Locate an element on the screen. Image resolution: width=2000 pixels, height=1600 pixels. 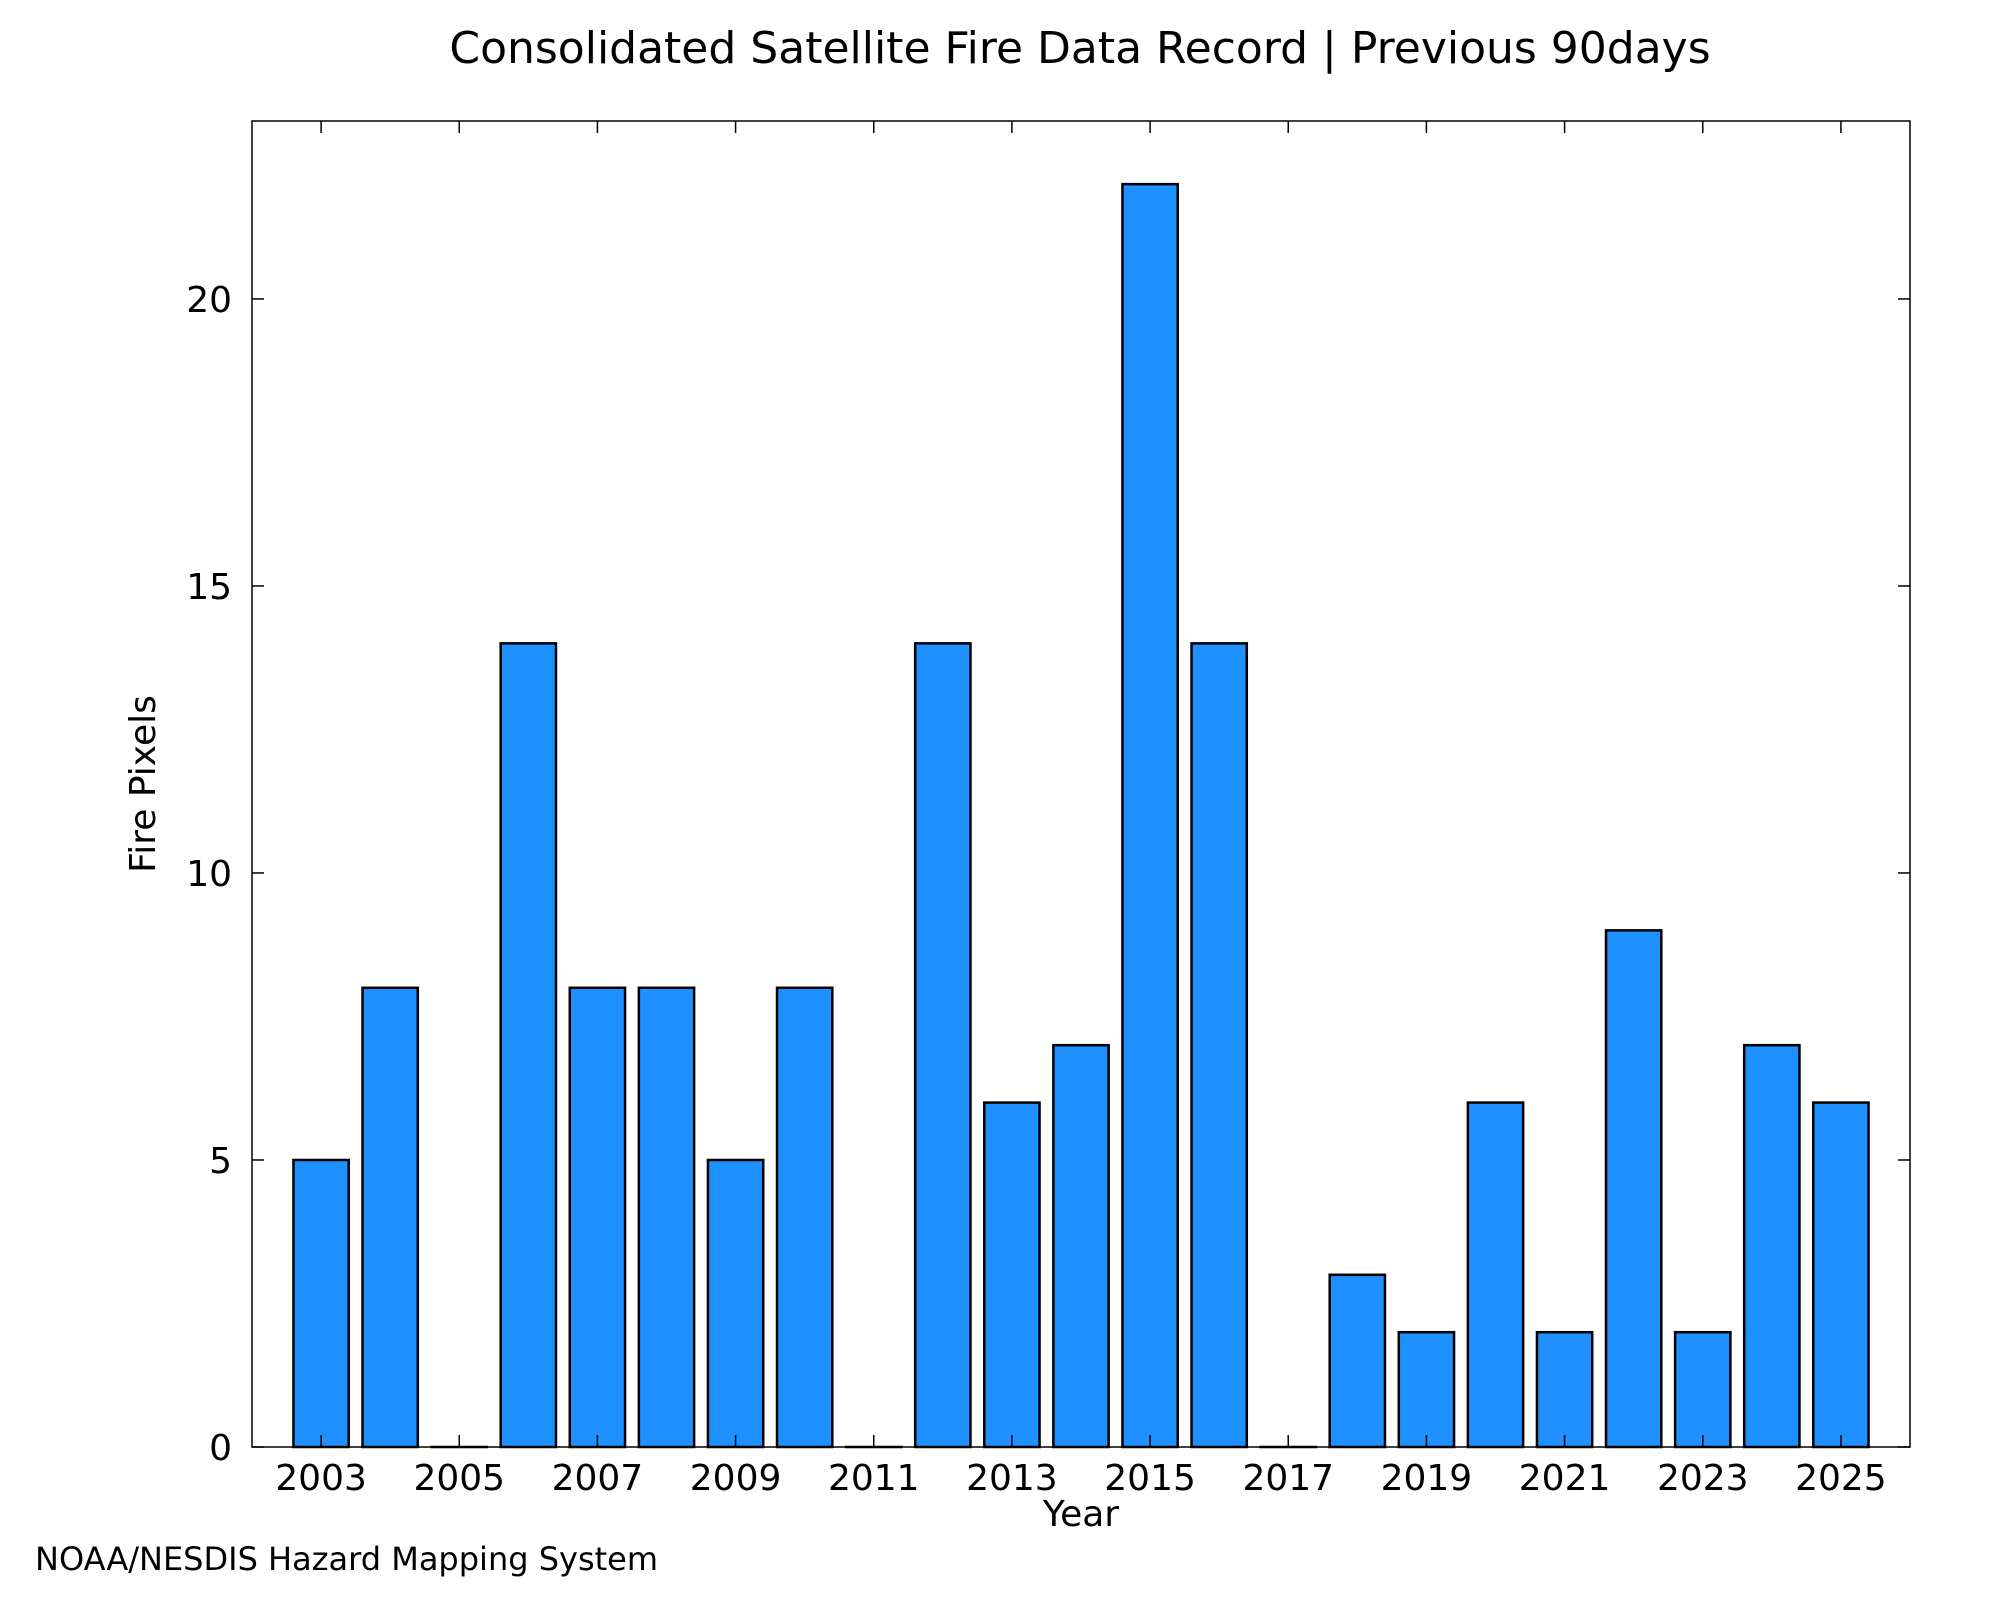
x-tick-label-2021: 2021 is located at coordinates (1565, 1478).